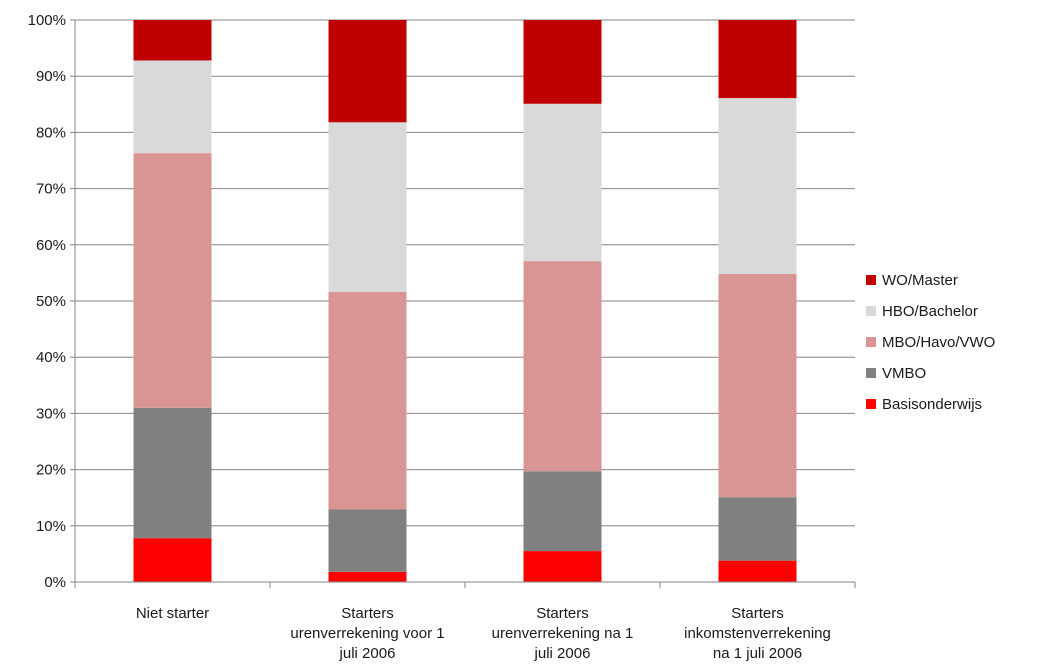  What do you see at coordinates (172, 613) in the screenshot?
I see `x-category-label: Niet starter` at bounding box center [172, 613].